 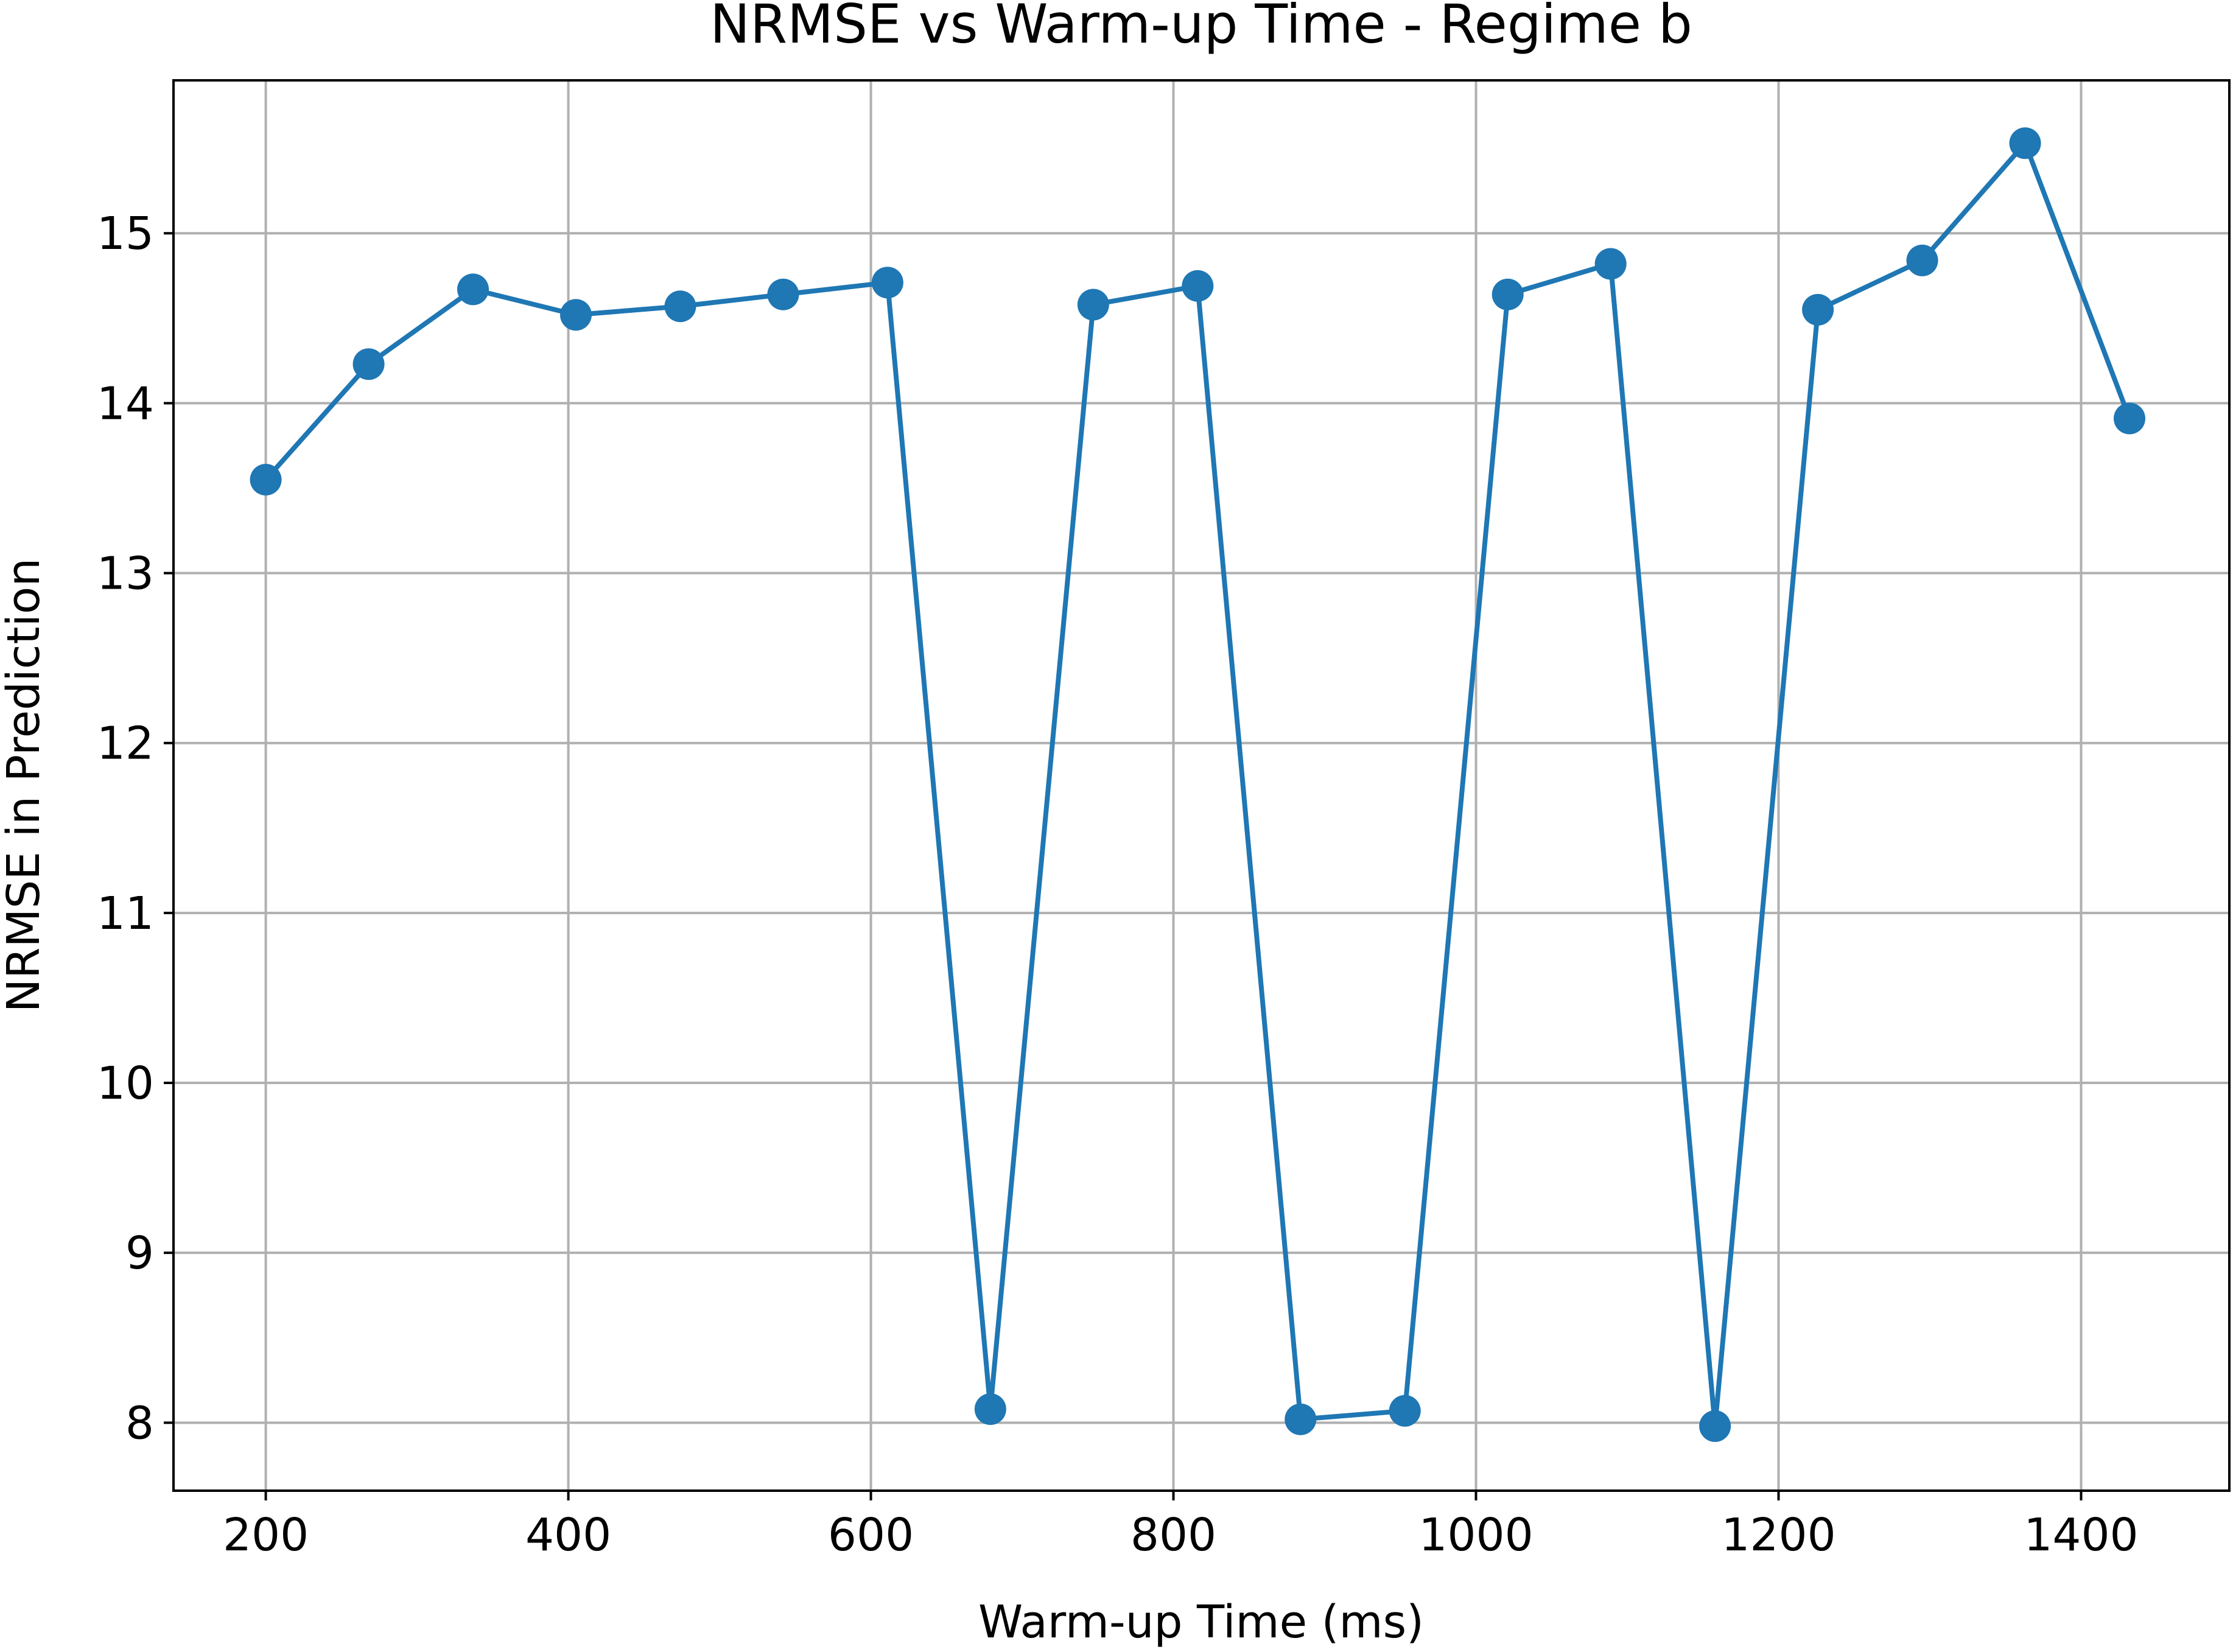 I want to click on y-tick-label: 12, so click(x=125, y=744).